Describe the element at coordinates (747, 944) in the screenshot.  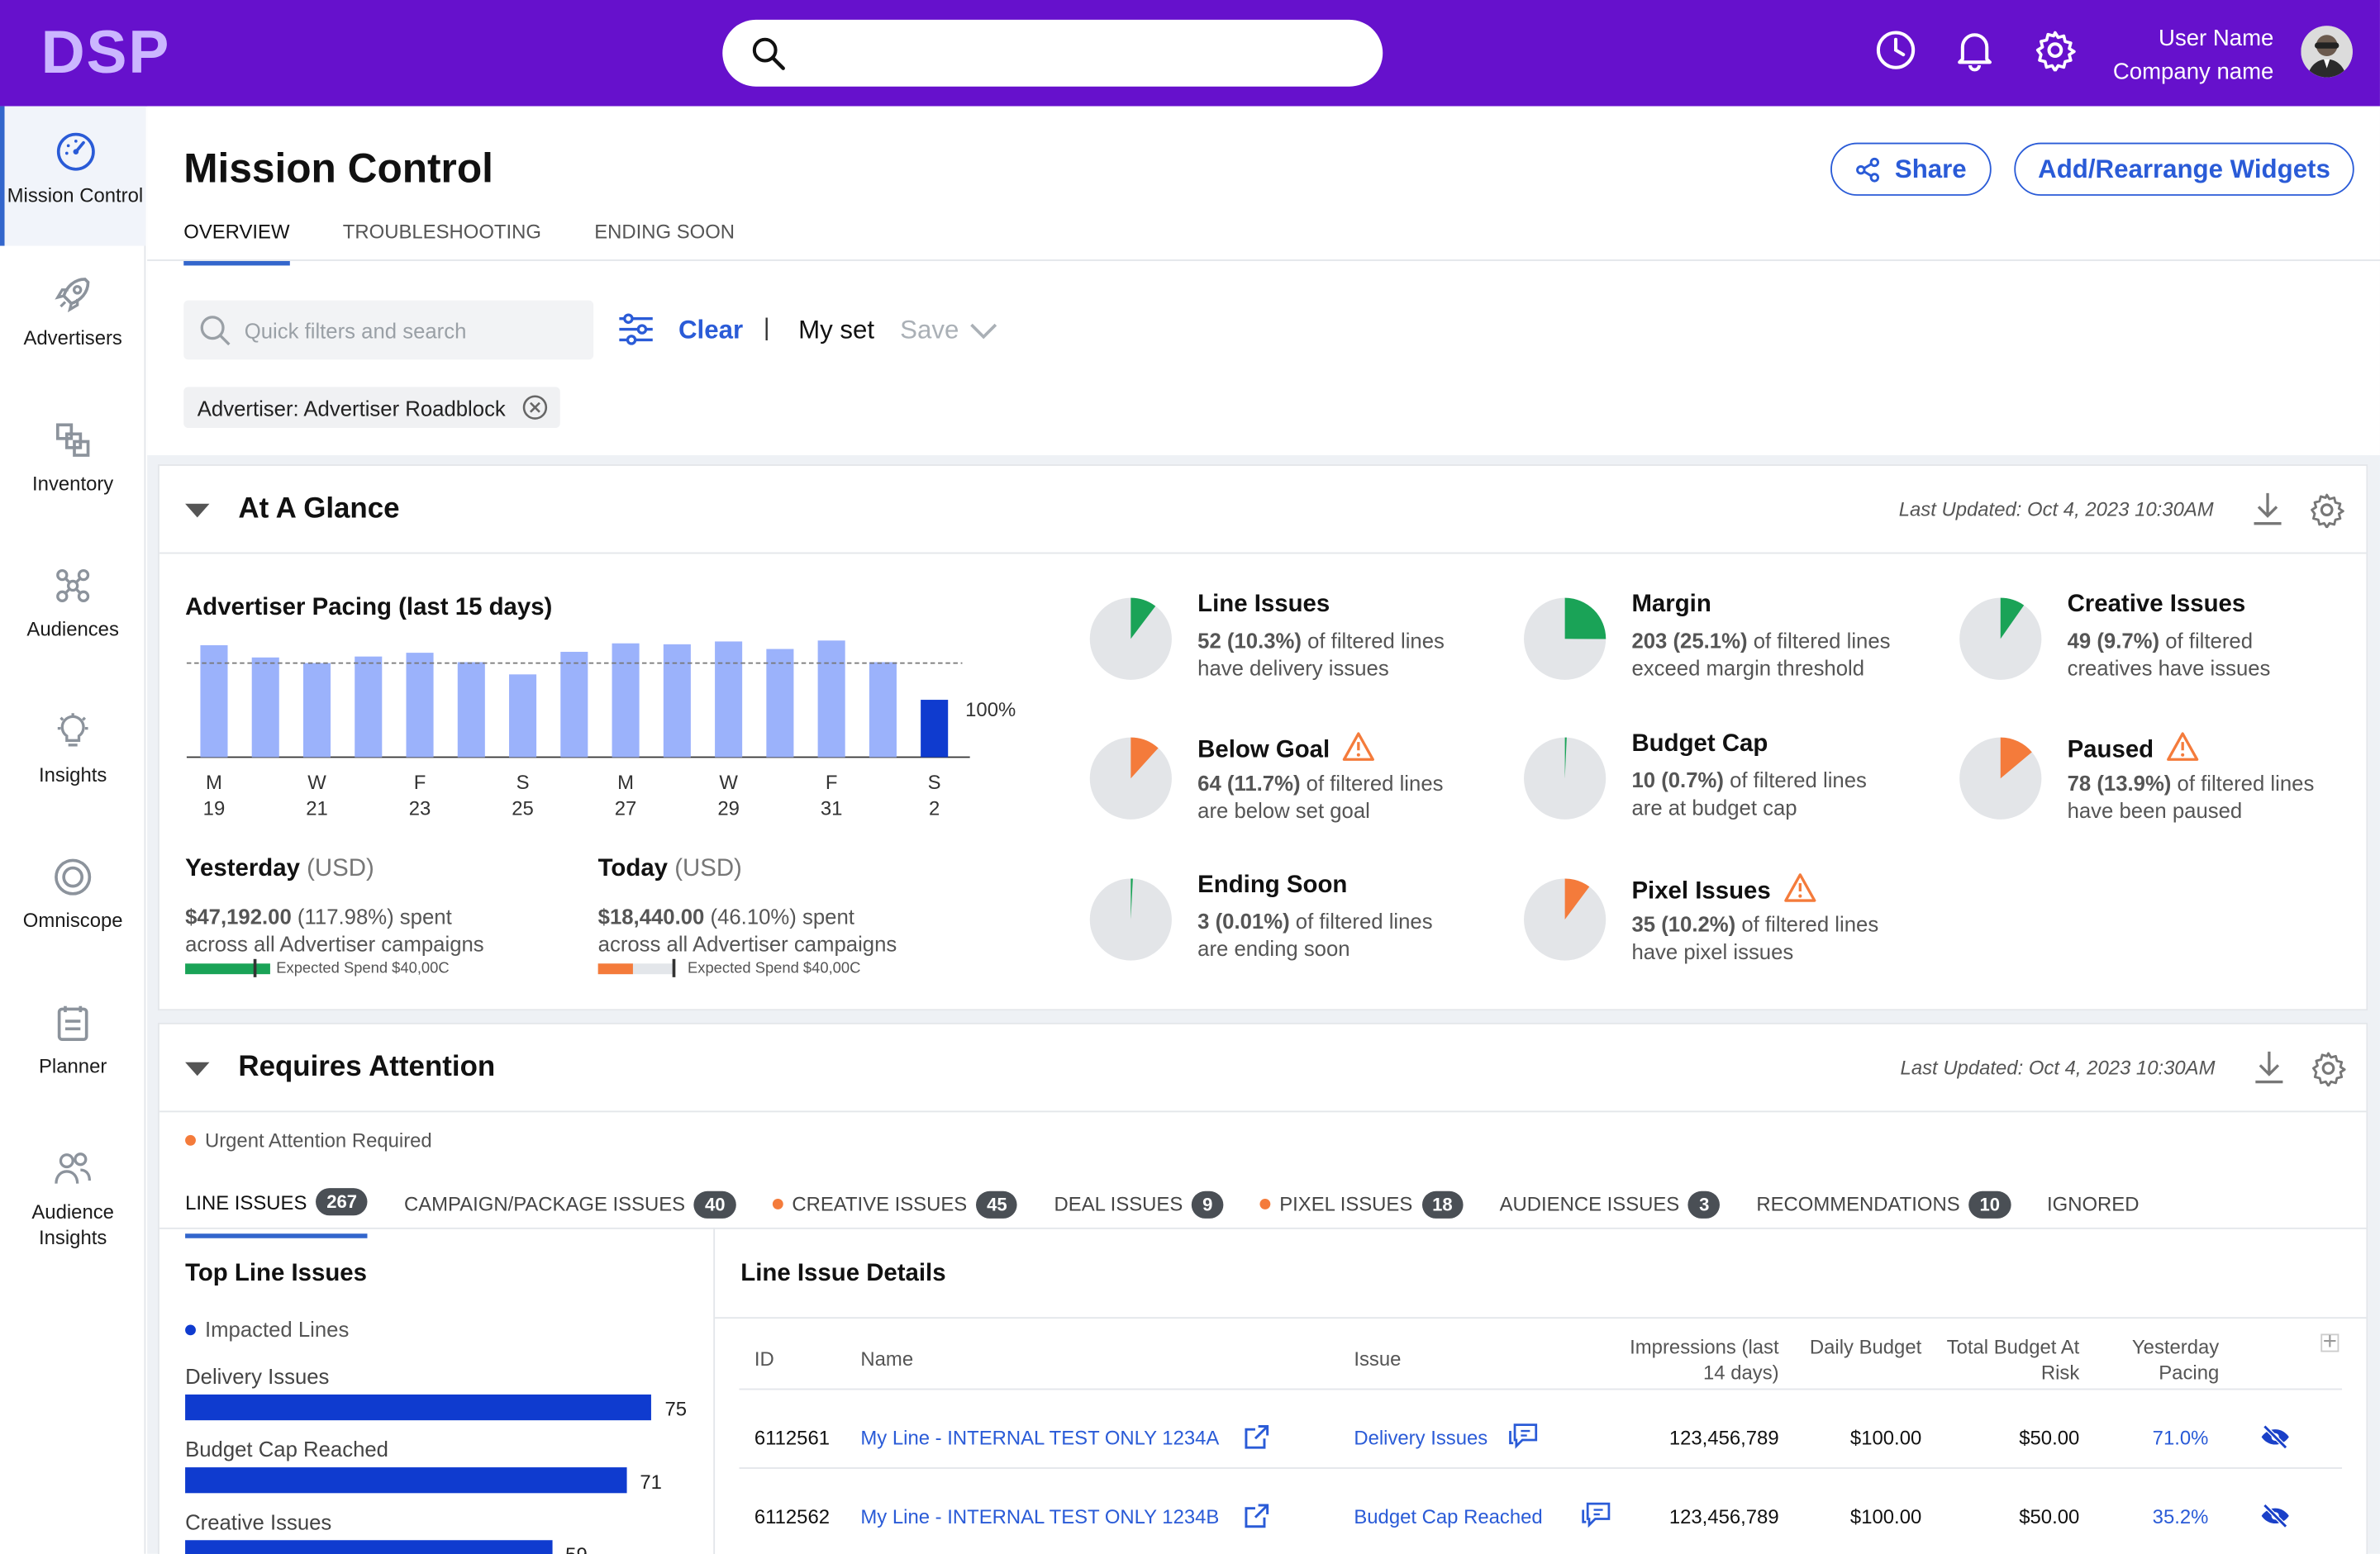
I see `today-sub: across all Advertiser campaigns` at that location.